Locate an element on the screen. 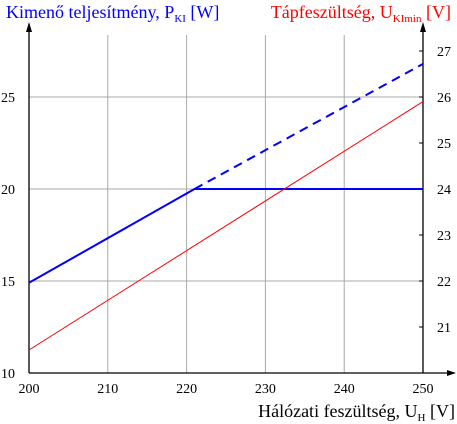 The height and width of the screenshot is (424, 457). right-title-sub: KImin is located at coordinates (407, 19).